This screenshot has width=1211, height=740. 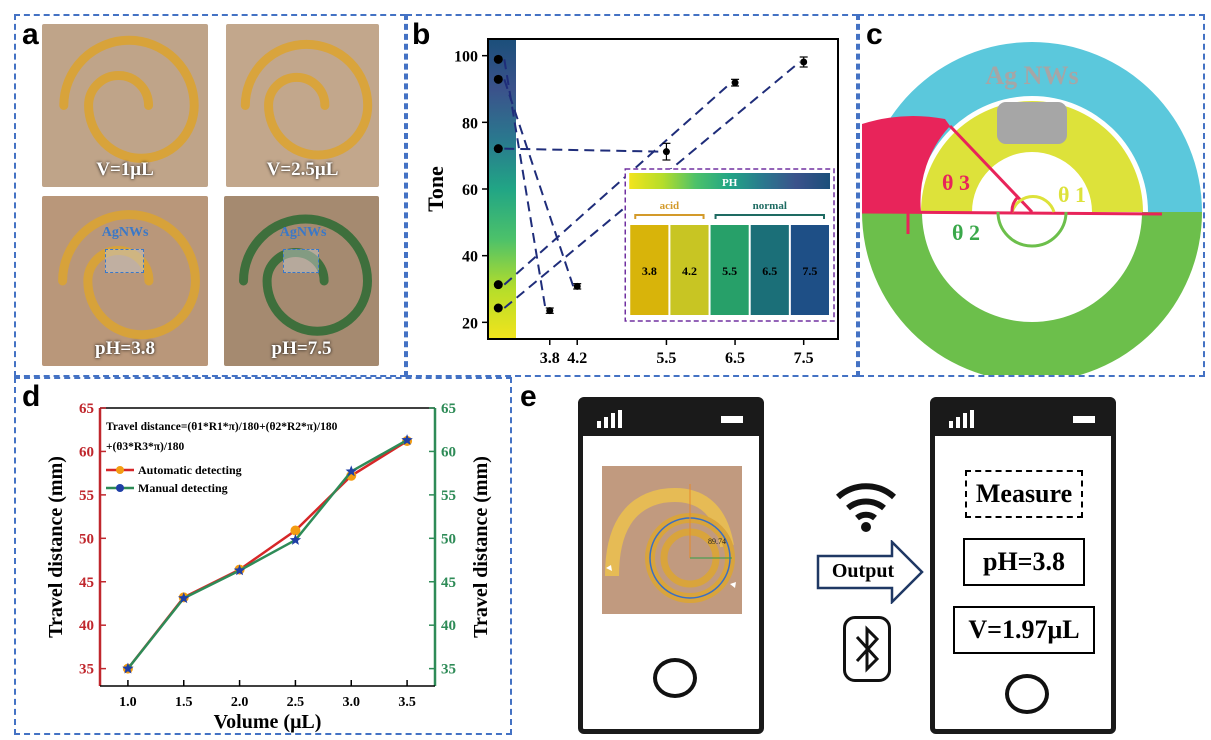 What do you see at coordinates (30, 34) in the screenshot?
I see `panel-a-label: a` at bounding box center [30, 34].